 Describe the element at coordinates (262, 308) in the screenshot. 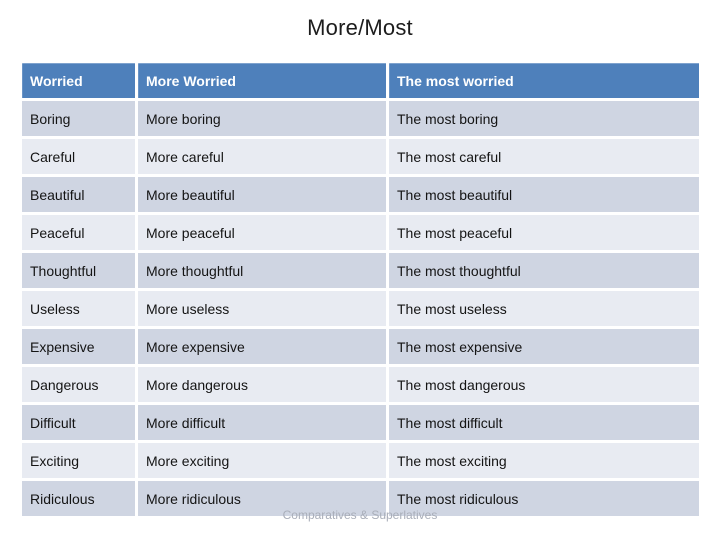

I see `table-cell: More useless` at that location.